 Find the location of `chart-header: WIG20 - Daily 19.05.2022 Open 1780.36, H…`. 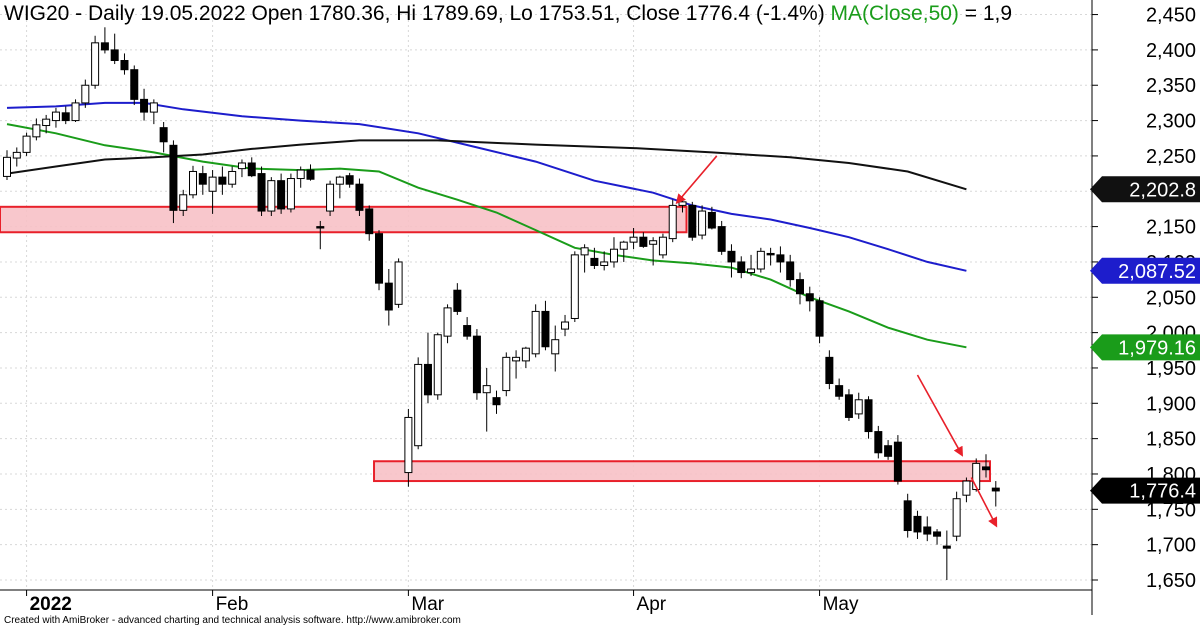

chart-header: WIG20 - Daily 19.05.2022 Open 1780.36, H… is located at coordinates (548, 14).